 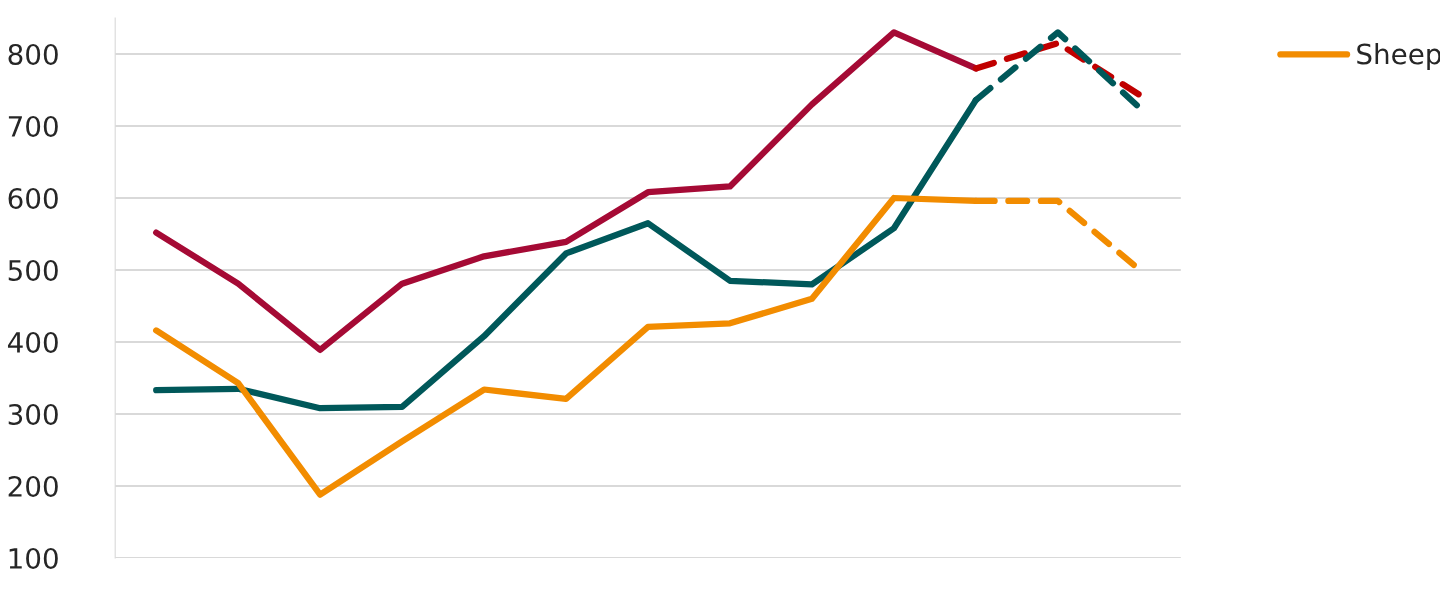 I want to click on y-tick-label: 700, so click(x=33, y=126).